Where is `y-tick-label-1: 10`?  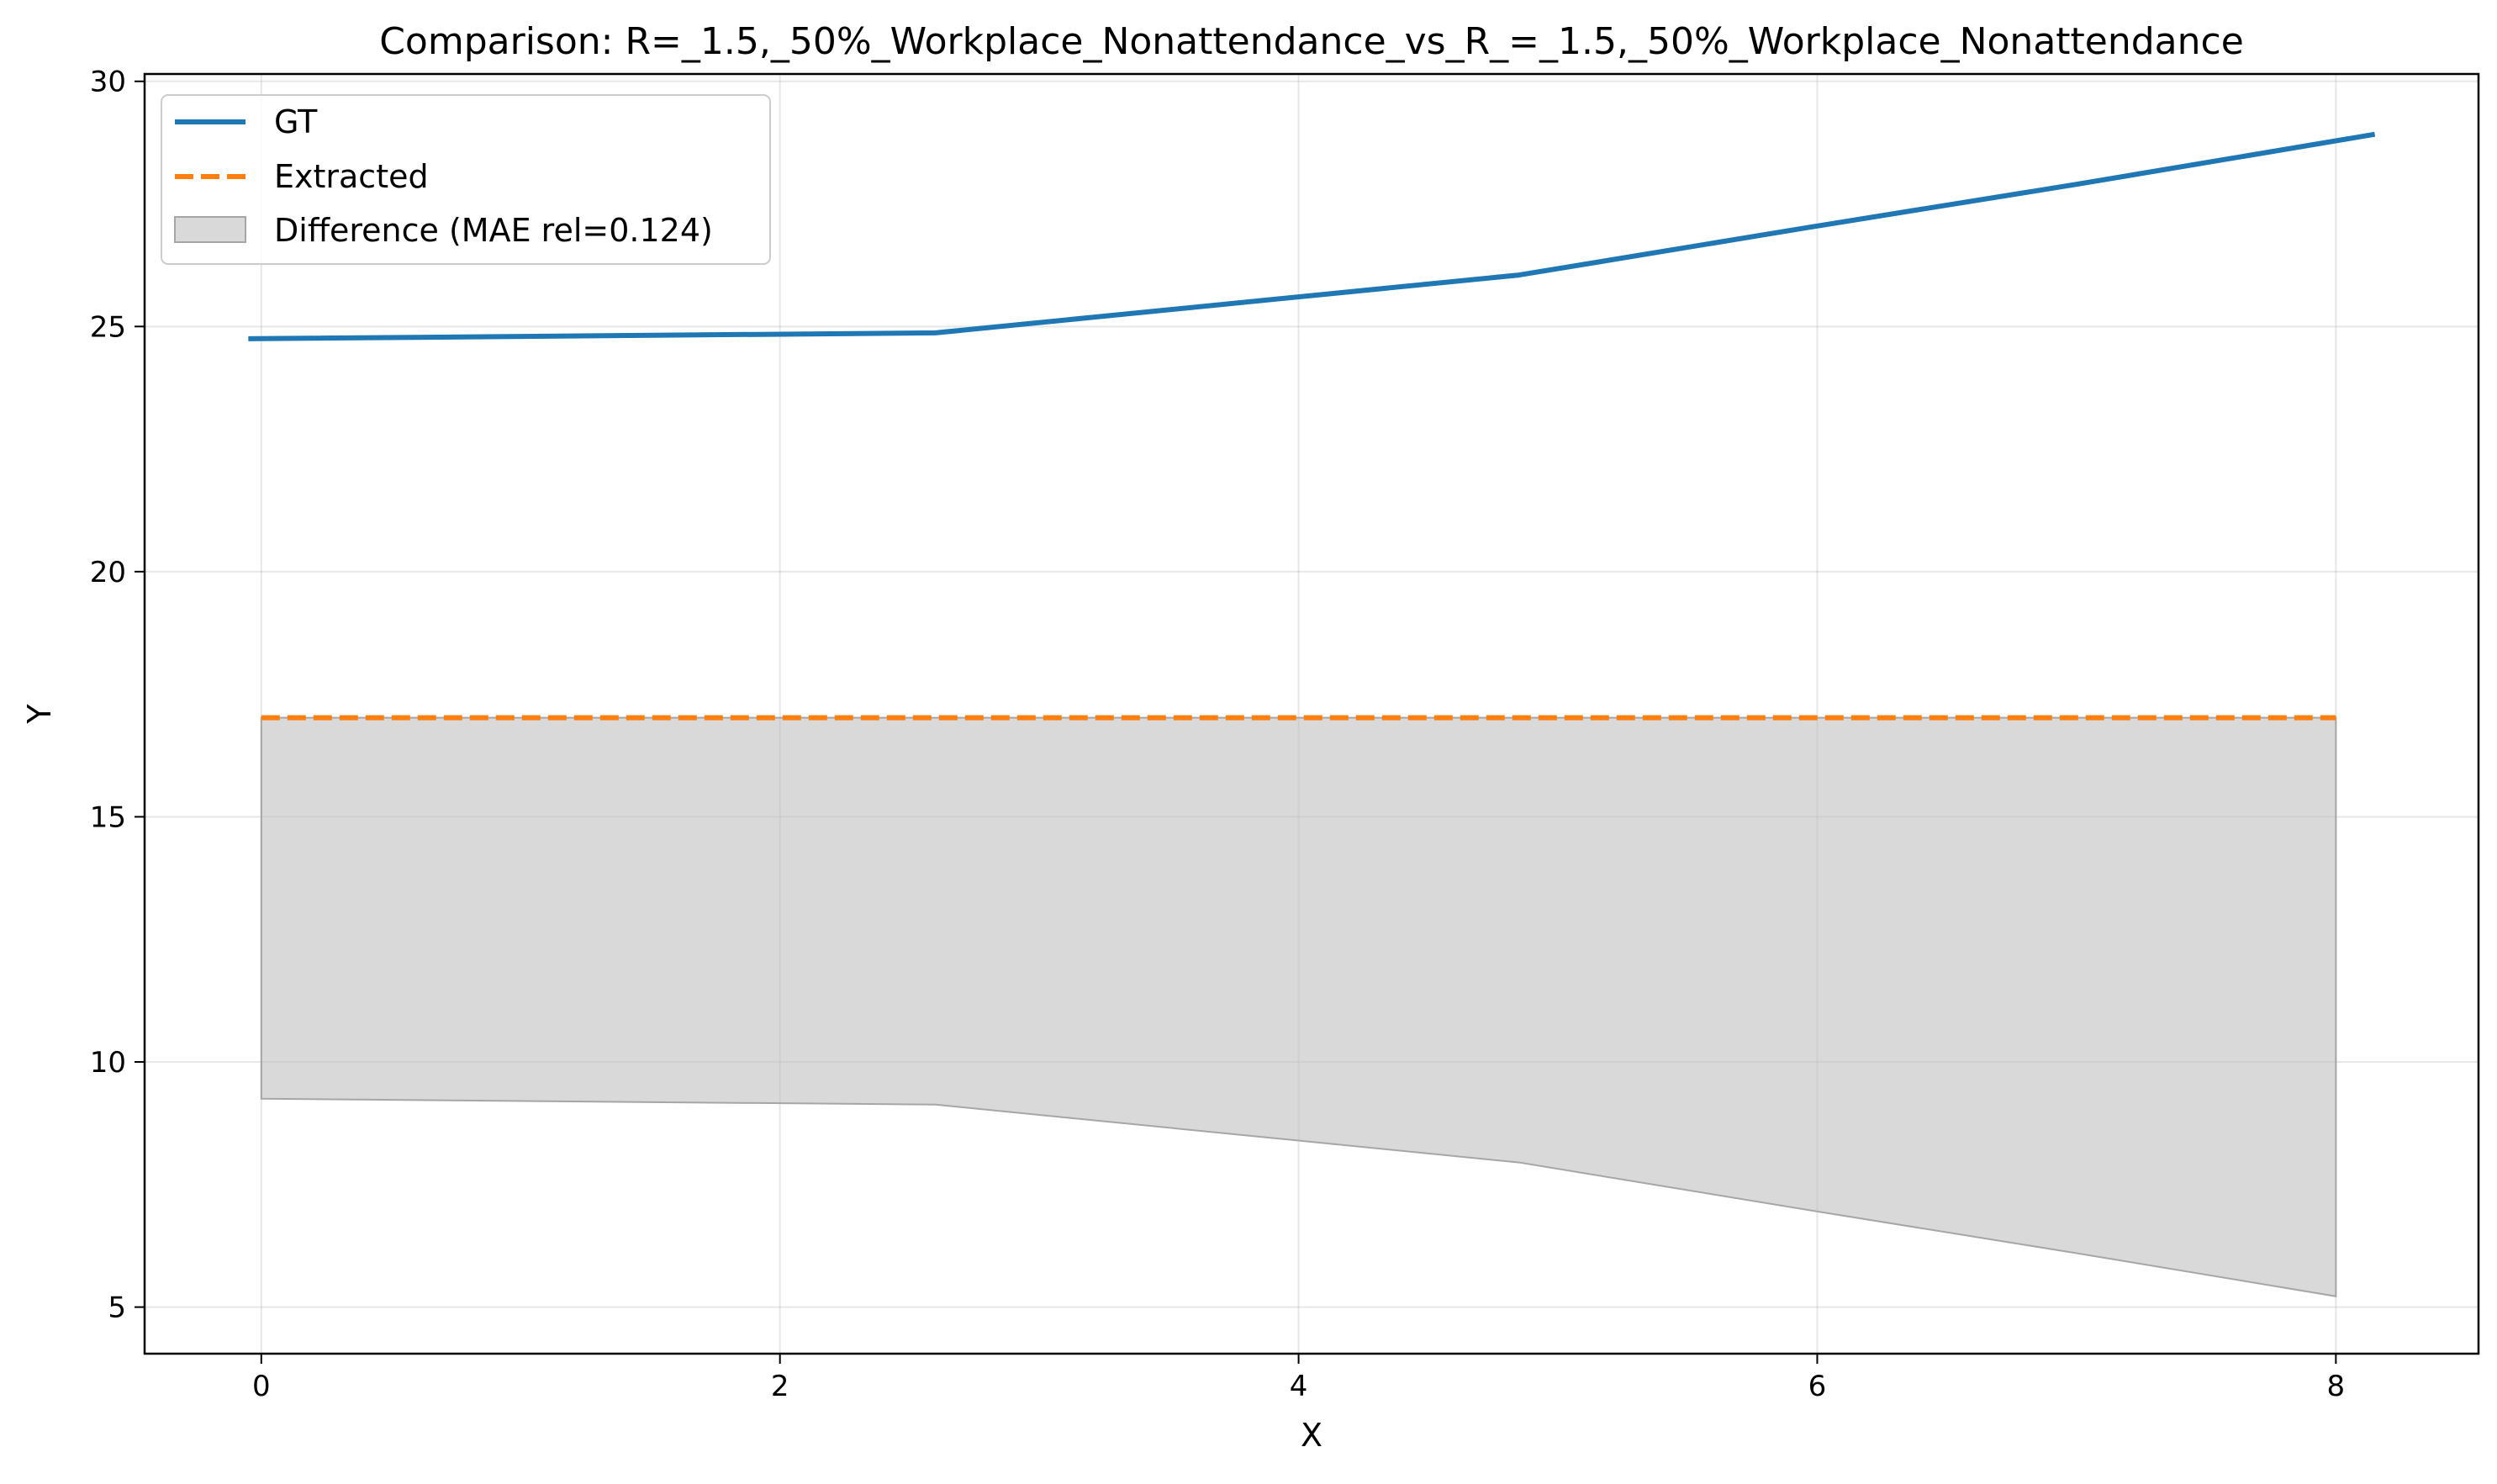
y-tick-label-1: 10 is located at coordinates (108, 1063).